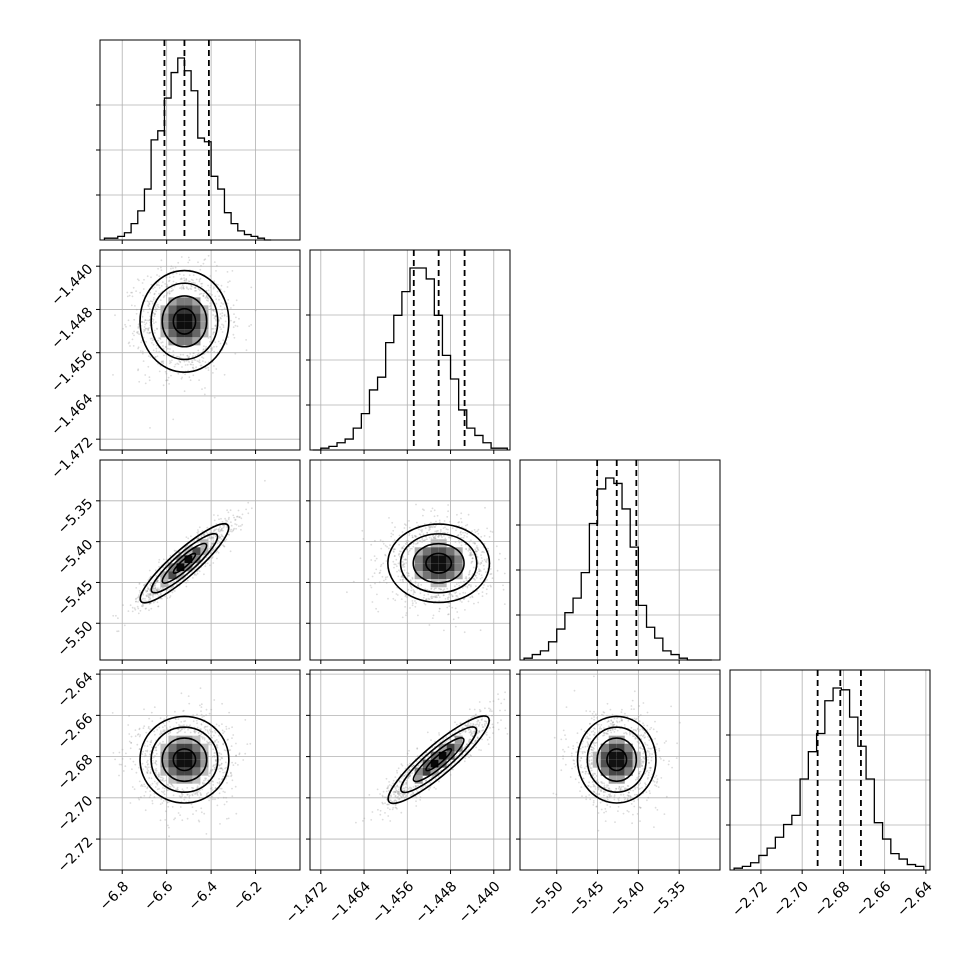 The image size is (970, 970). Describe the element at coordinates (628, 900) in the screenshot. I see `x-tick-label: −5.40` at that location.